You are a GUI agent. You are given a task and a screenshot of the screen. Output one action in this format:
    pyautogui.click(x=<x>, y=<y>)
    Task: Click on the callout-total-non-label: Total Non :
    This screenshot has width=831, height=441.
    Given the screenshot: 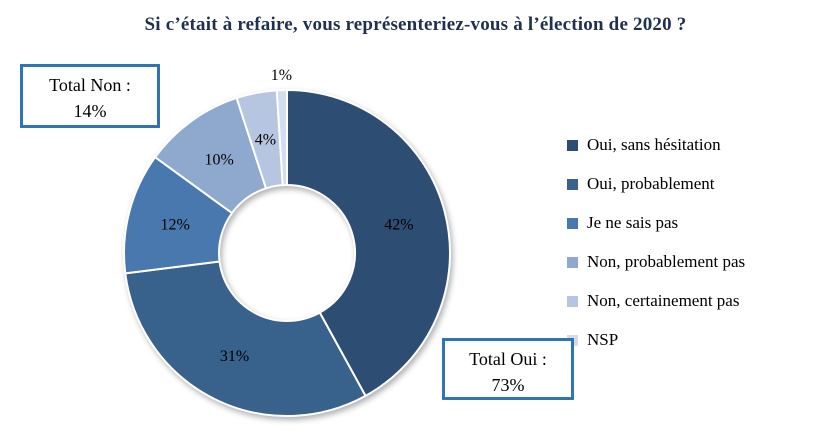 What is the action you would take?
    pyautogui.click(x=90, y=85)
    